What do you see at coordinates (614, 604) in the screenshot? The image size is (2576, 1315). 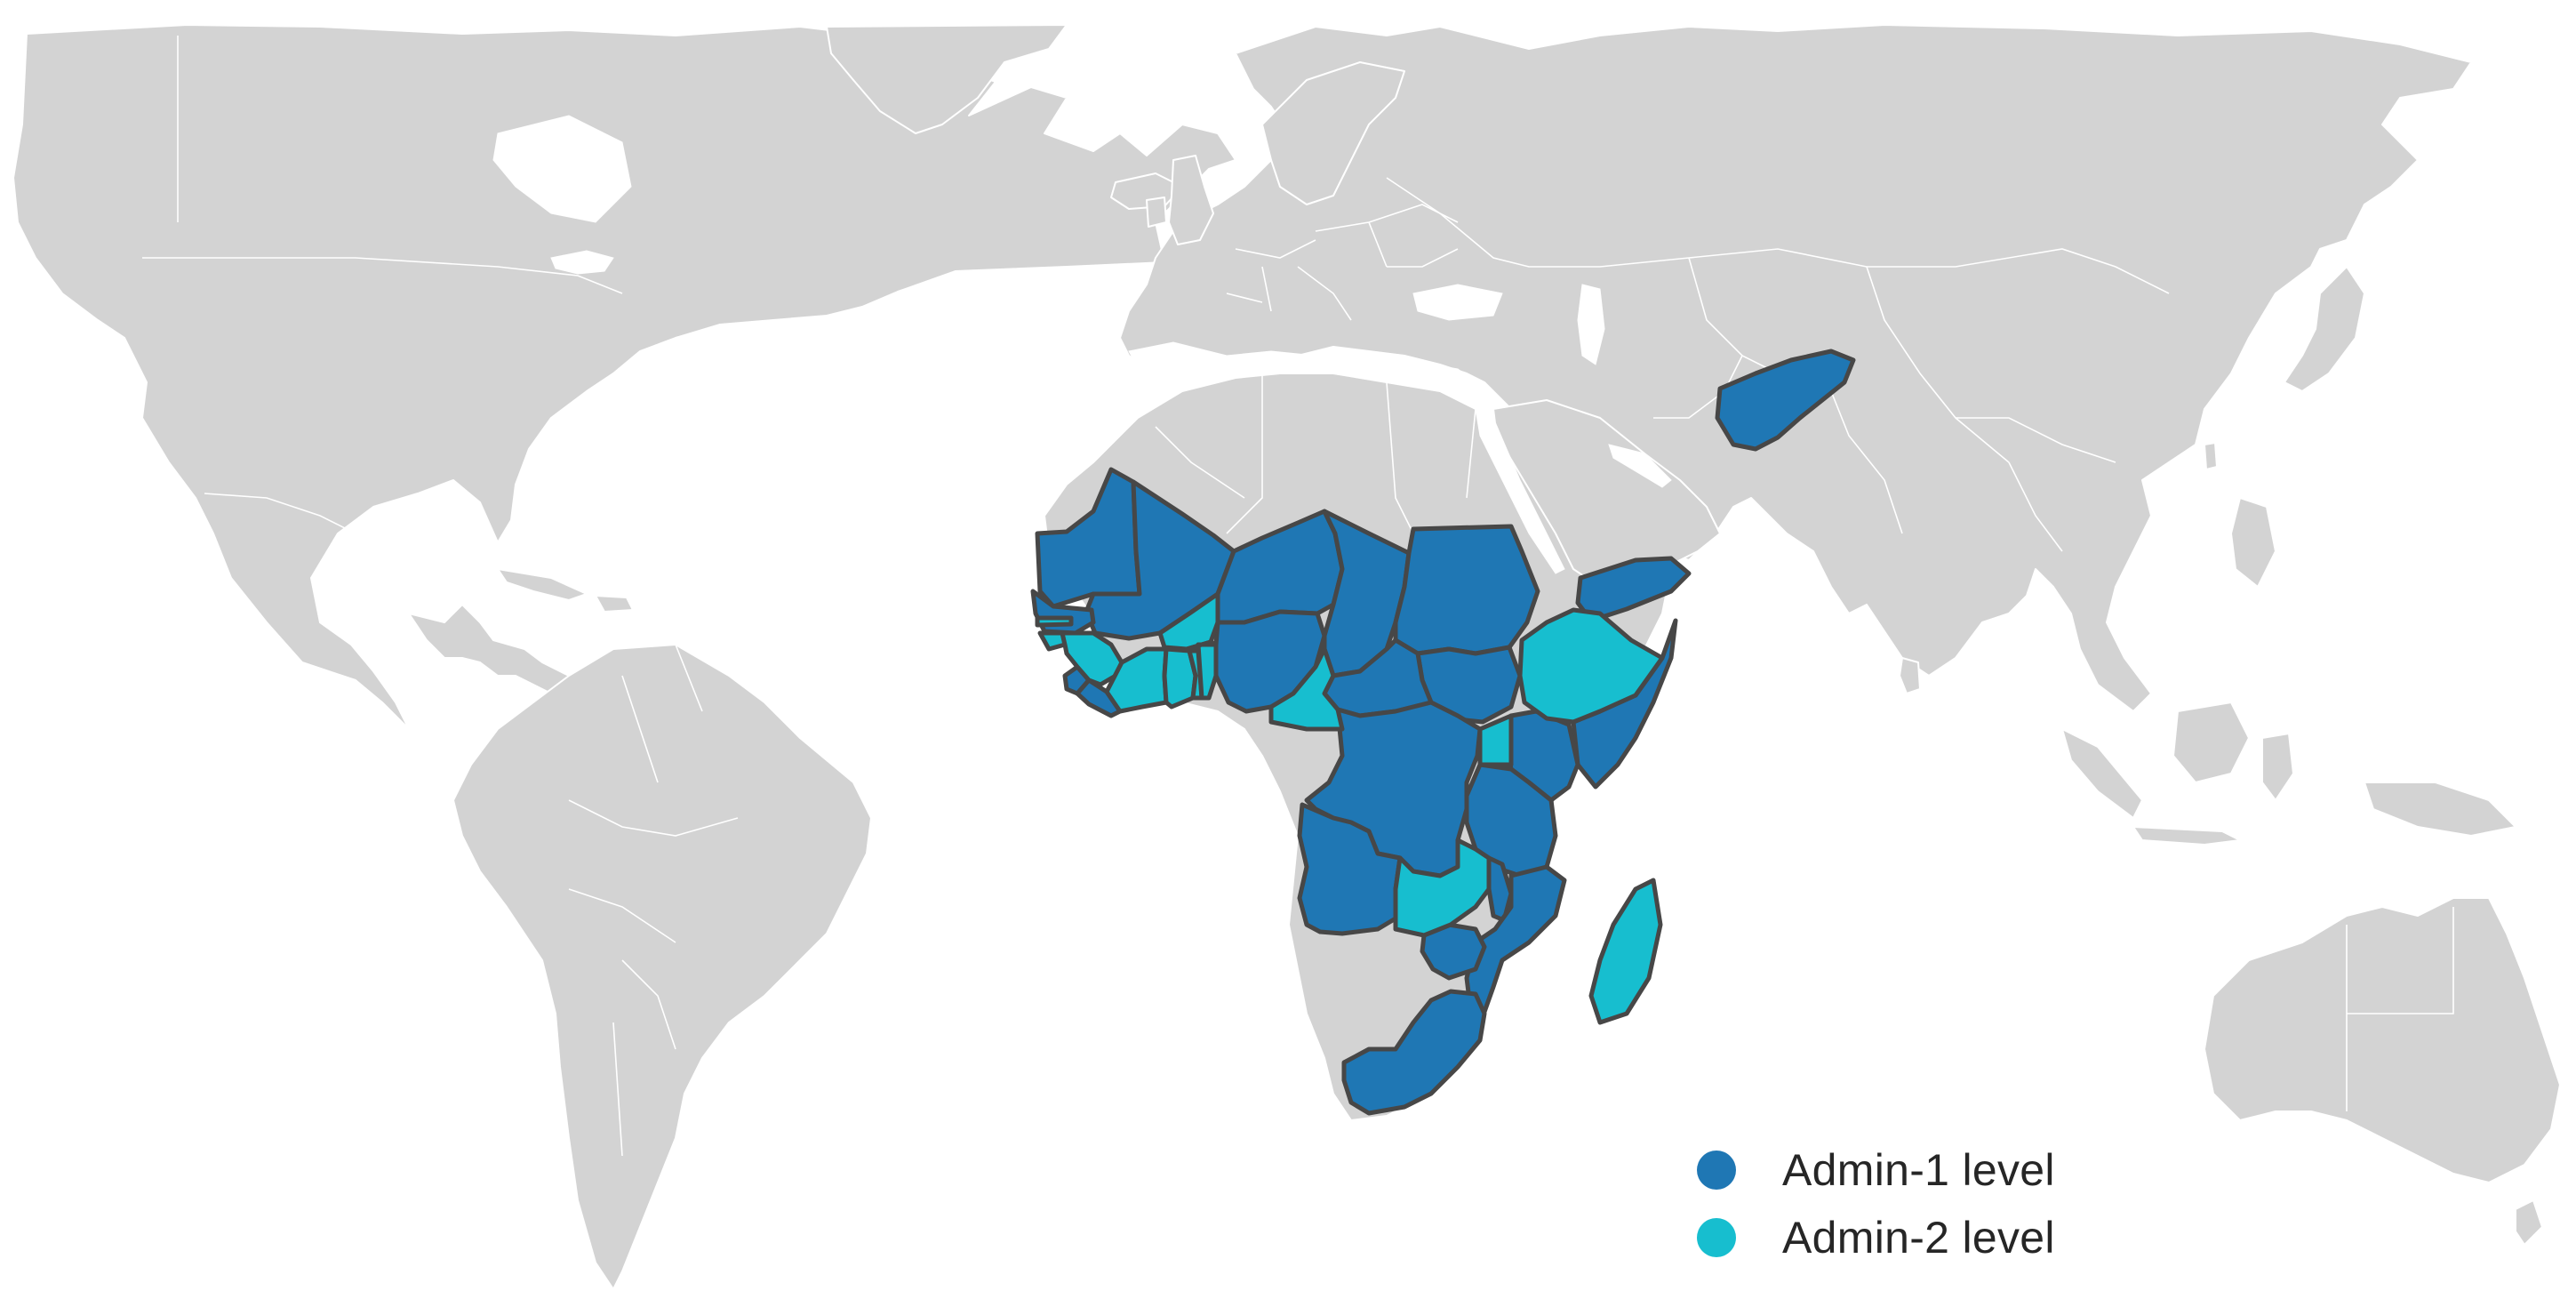 I see `landmass-hispaniola` at bounding box center [614, 604].